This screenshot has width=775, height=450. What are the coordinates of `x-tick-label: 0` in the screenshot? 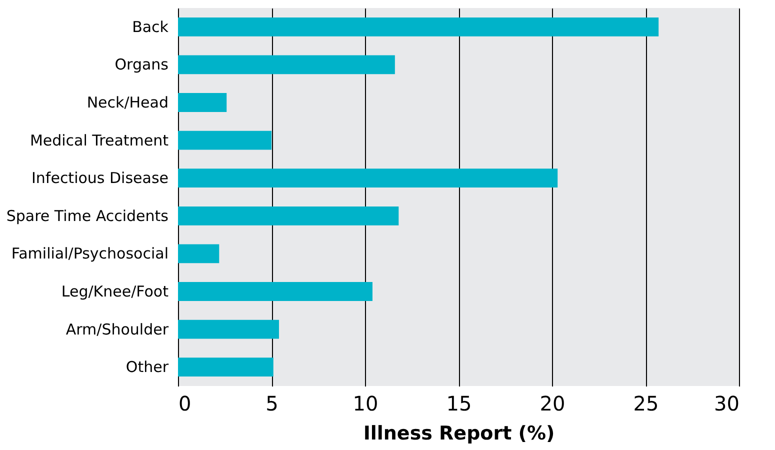 It's located at (185, 404).